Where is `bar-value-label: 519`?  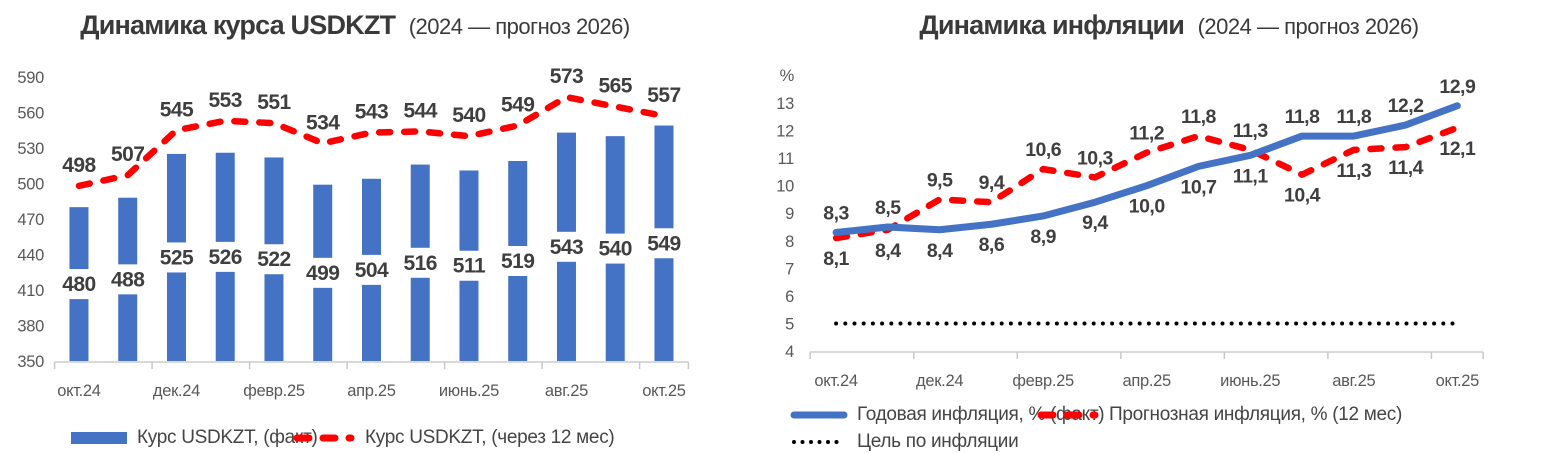 bar-value-label: 519 is located at coordinates (518, 261).